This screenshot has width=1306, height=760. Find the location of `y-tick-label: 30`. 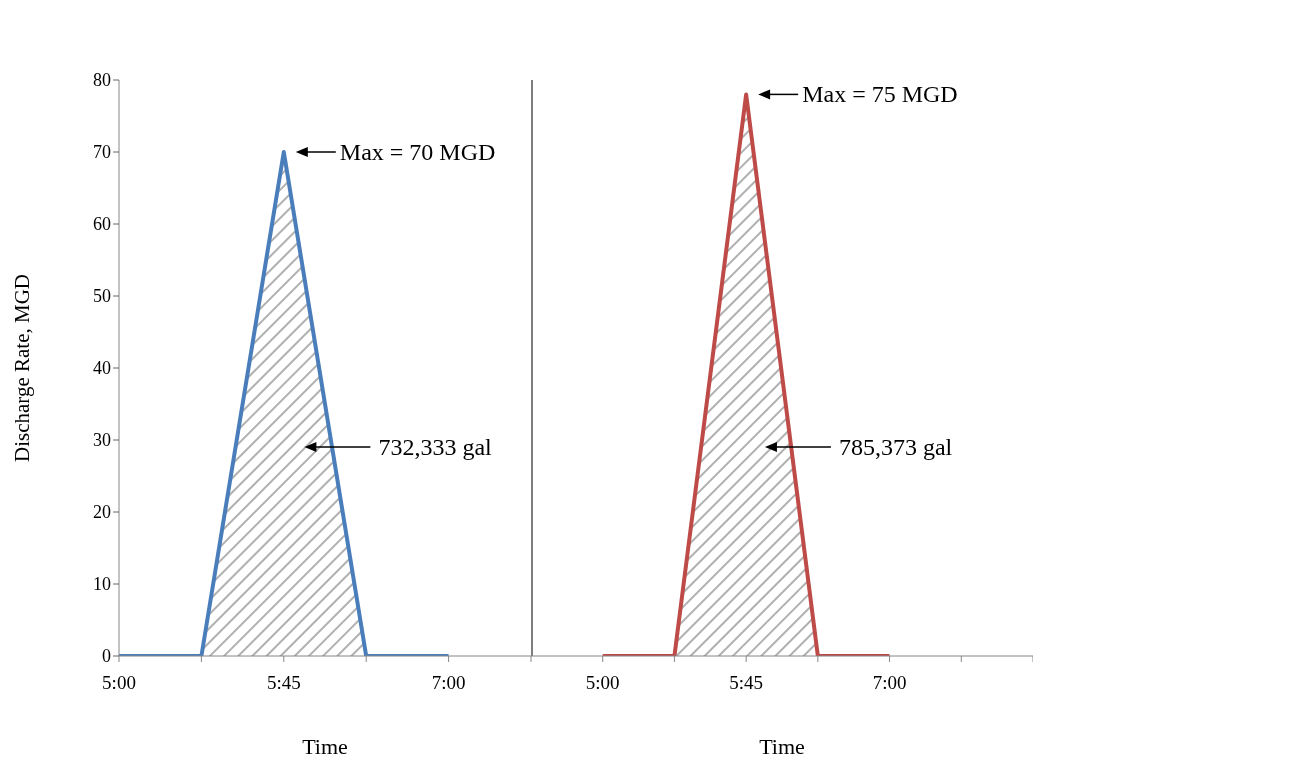

y-tick-label: 30 is located at coordinates (102, 440).